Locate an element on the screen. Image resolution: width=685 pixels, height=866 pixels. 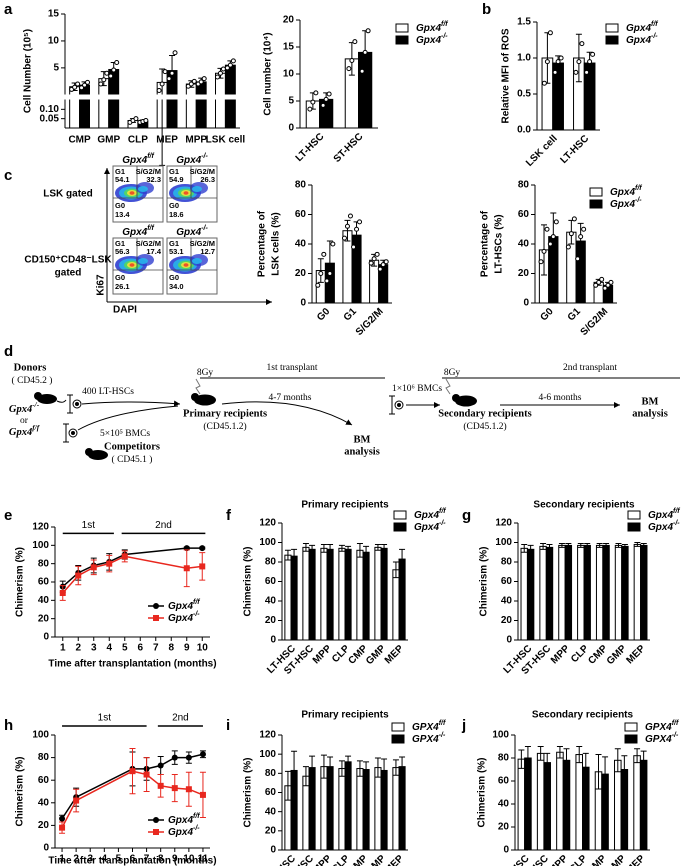
legend-label: GPX4f/f is located at coordinates (429, 726).